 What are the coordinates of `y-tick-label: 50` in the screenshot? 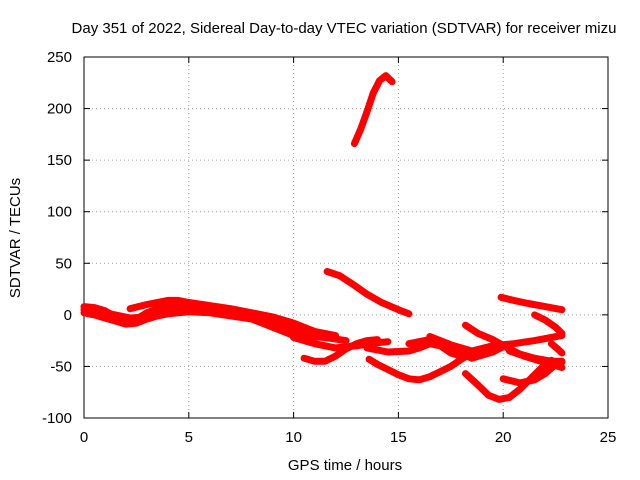 It's located at (63, 263).